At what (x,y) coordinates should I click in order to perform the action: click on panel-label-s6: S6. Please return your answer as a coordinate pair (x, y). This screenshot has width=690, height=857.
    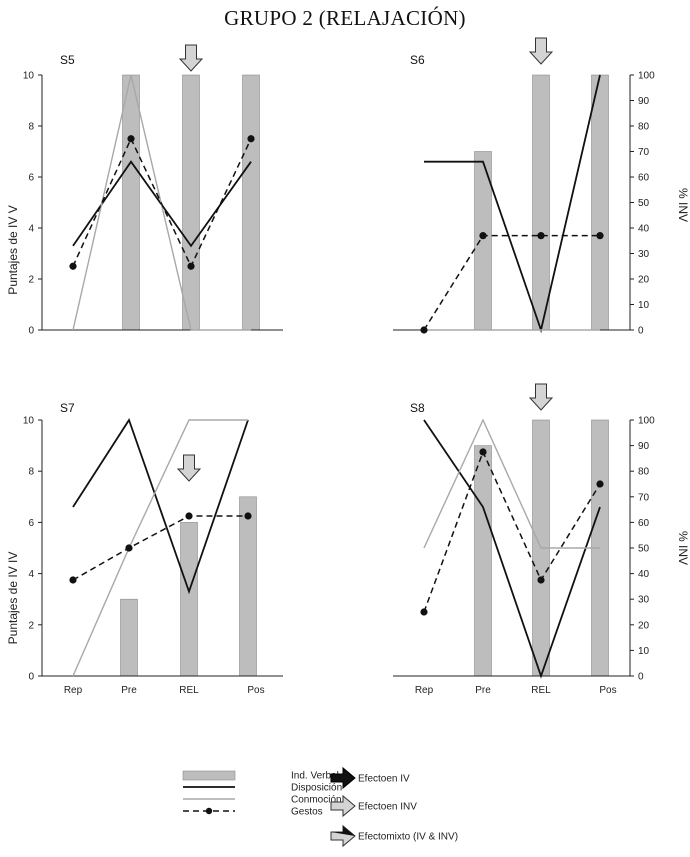
    Looking at the image, I should click on (417, 60).